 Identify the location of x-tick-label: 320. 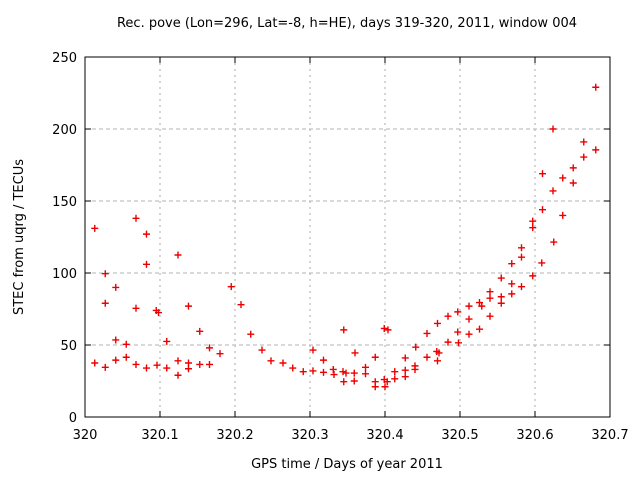
(85, 435).